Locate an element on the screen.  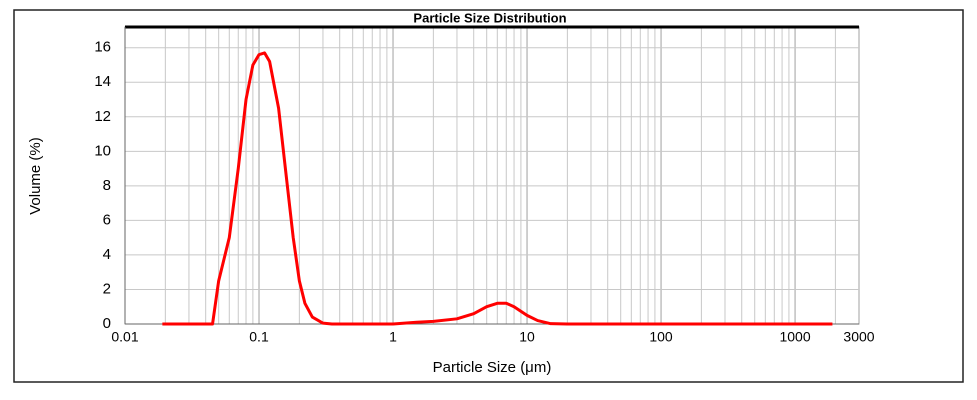
x-axis-label: Particle Size (μm) is located at coordinates (492, 367).